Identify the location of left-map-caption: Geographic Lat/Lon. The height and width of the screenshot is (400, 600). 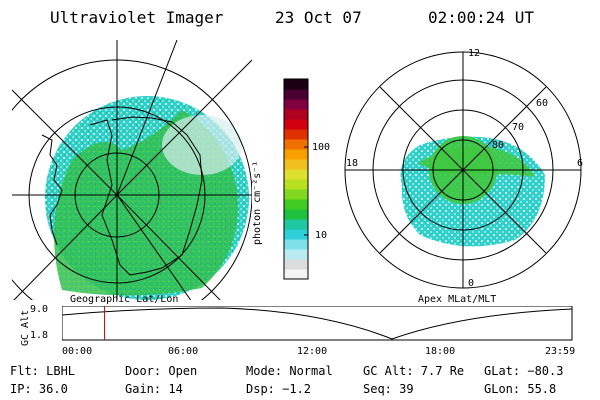
(124, 299).